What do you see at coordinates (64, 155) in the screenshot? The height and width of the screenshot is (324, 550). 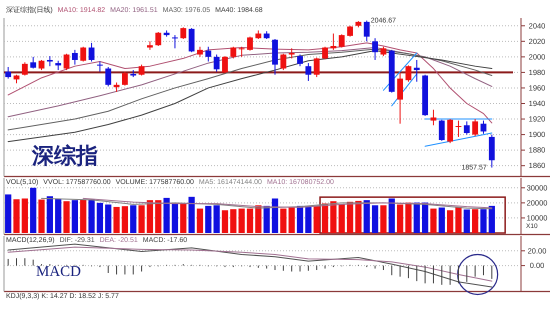 I see `annotation: 深综指` at bounding box center [64, 155].